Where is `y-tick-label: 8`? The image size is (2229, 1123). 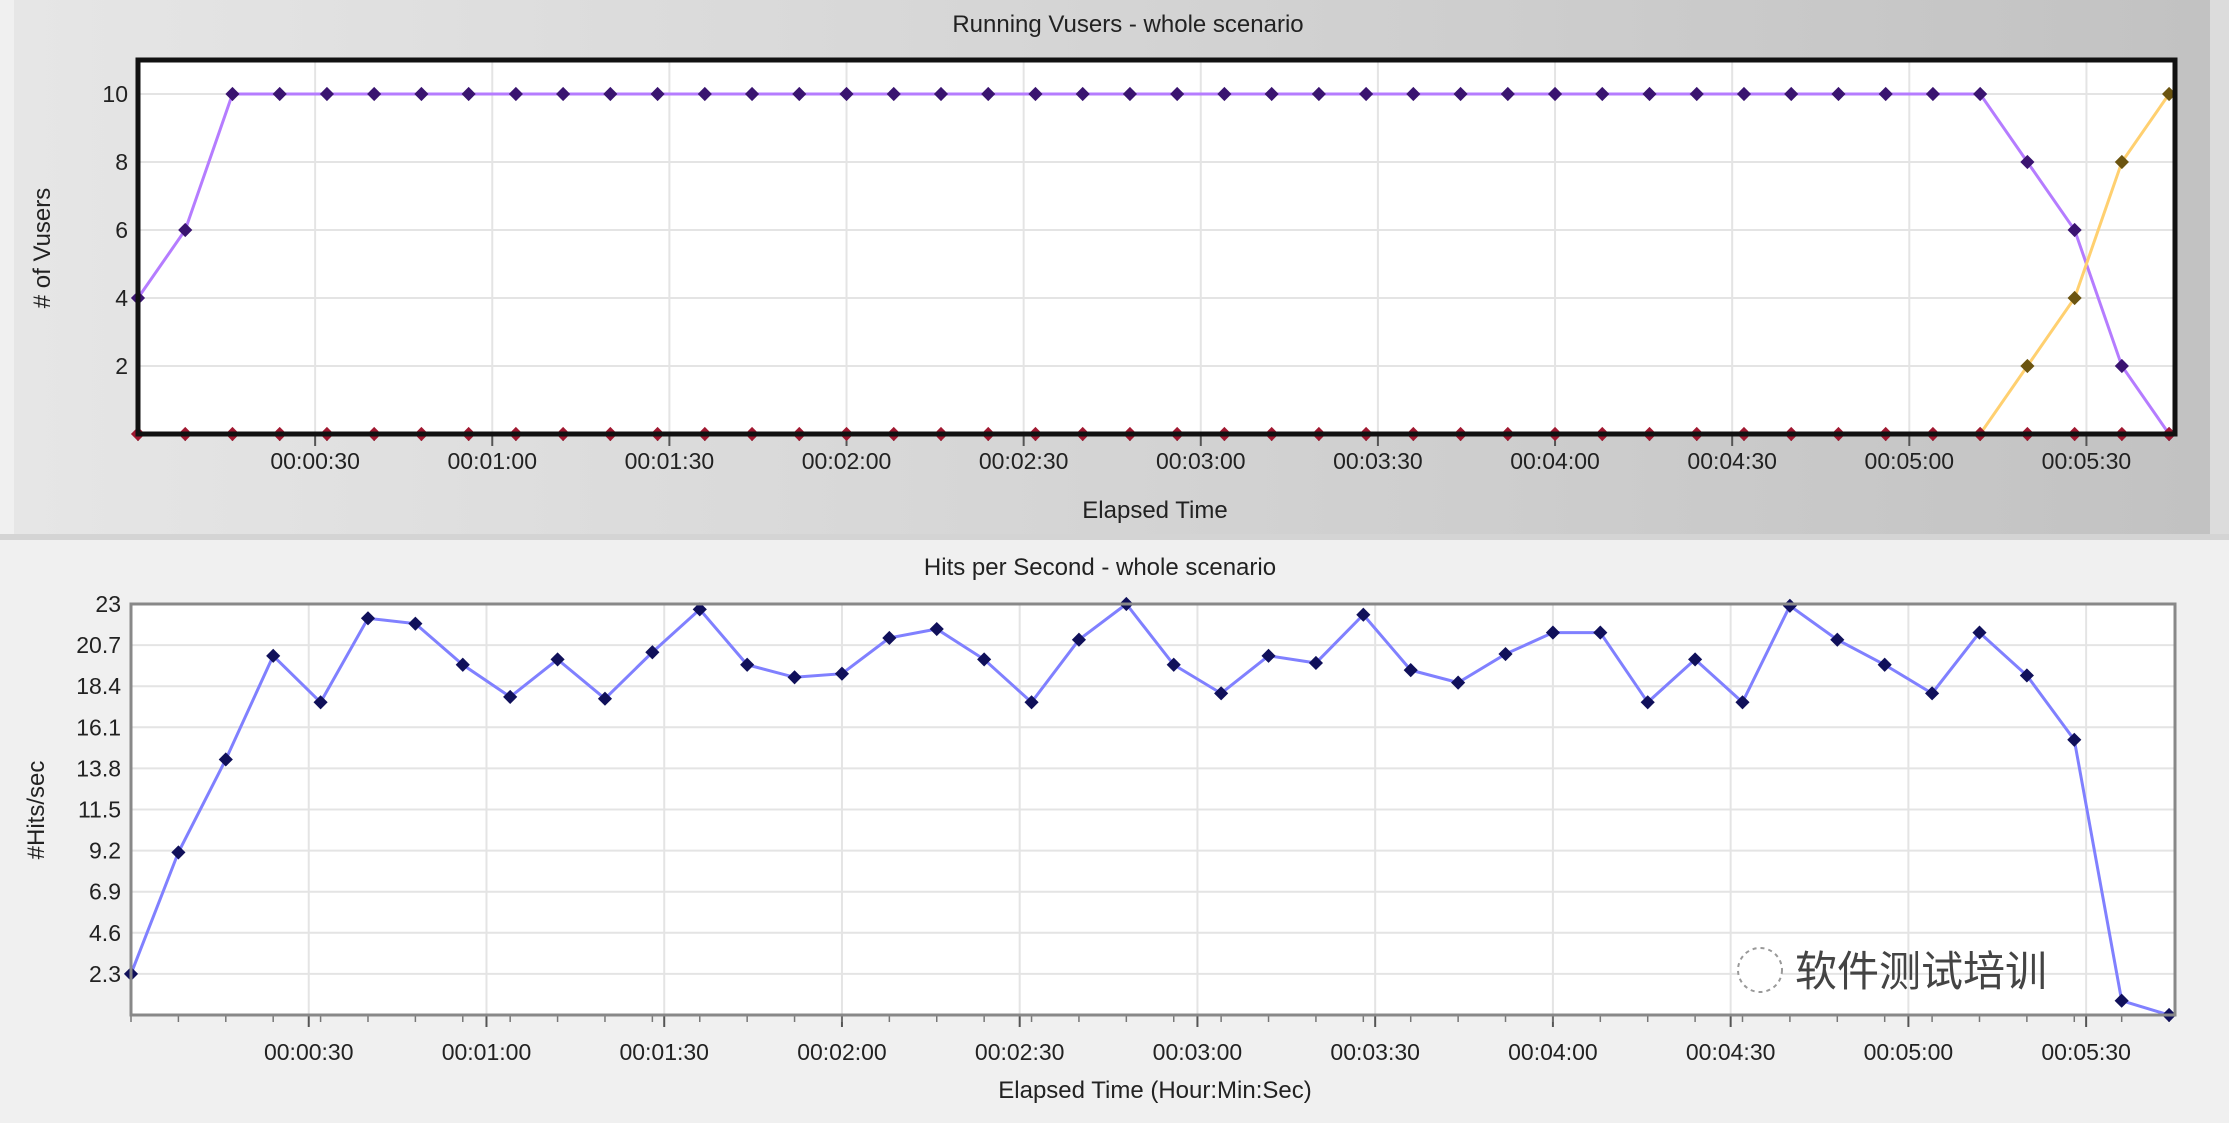 y-tick-label: 8 is located at coordinates (121, 162).